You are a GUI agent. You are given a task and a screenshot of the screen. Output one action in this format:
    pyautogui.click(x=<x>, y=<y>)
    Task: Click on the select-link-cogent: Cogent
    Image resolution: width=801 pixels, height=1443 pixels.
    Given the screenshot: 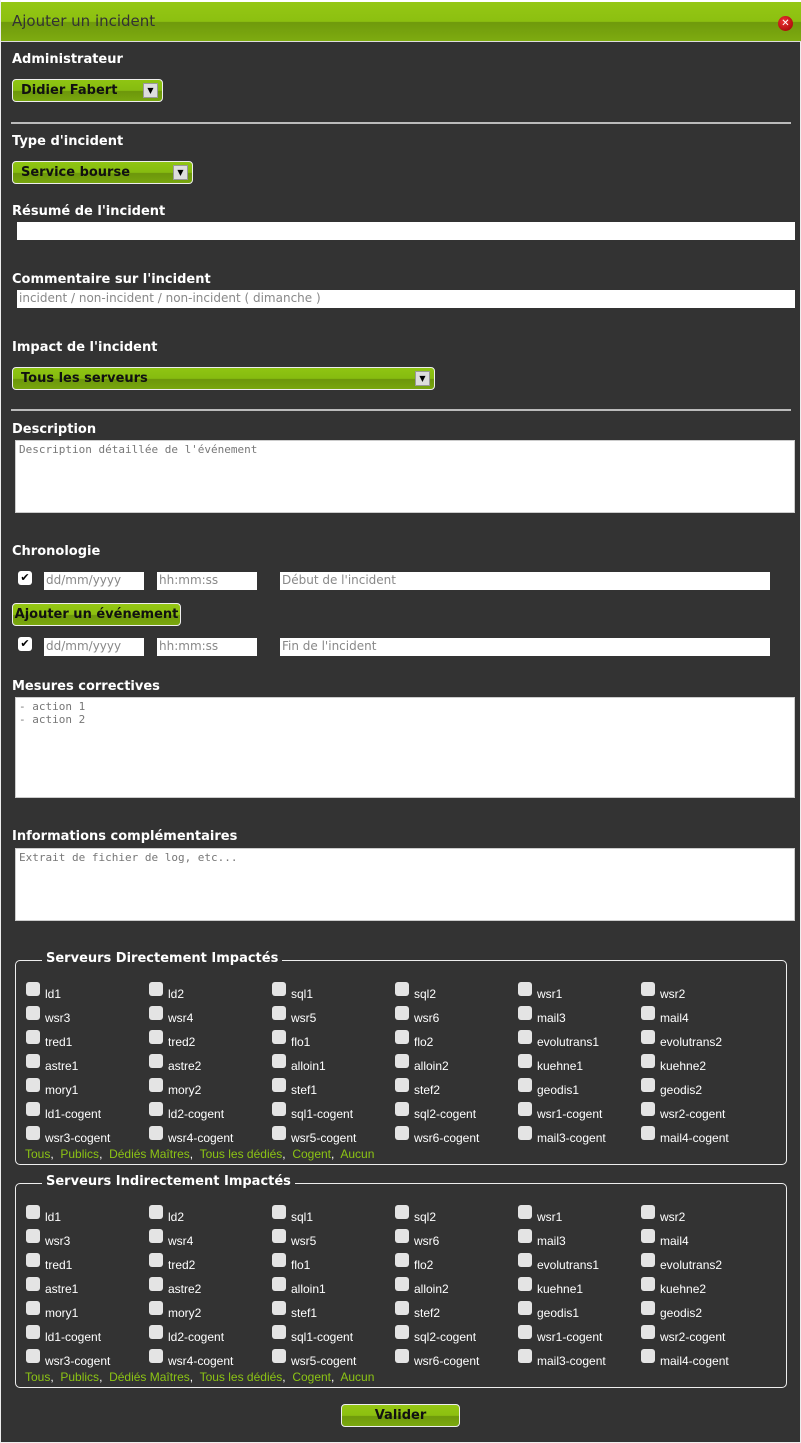 What is the action you would take?
    pyautogui.click(x=312, y=1377)
    